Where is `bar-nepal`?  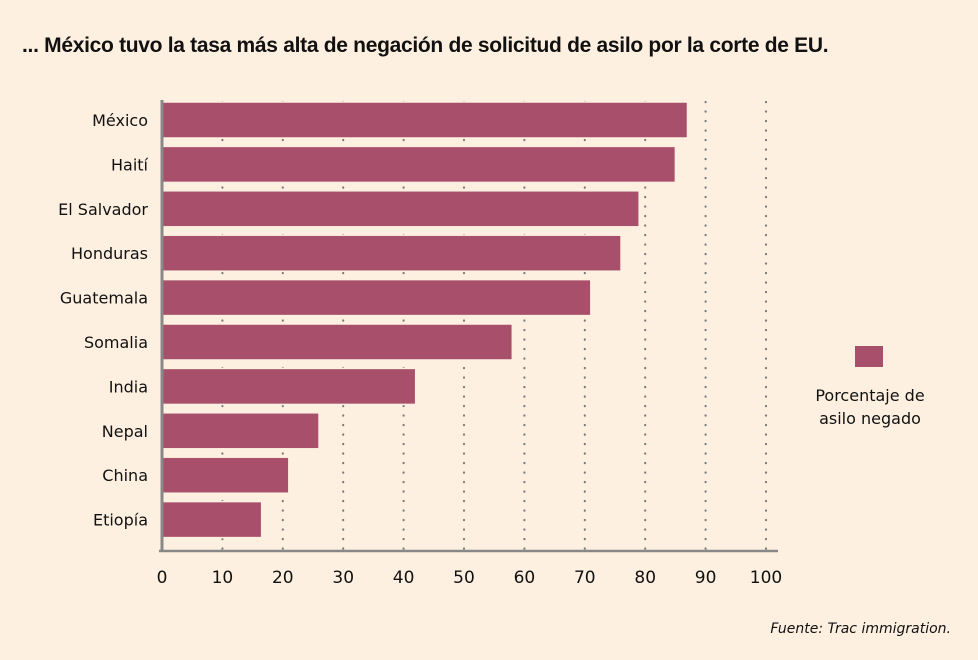
bar-nepal is located at coordinates (240, 431).